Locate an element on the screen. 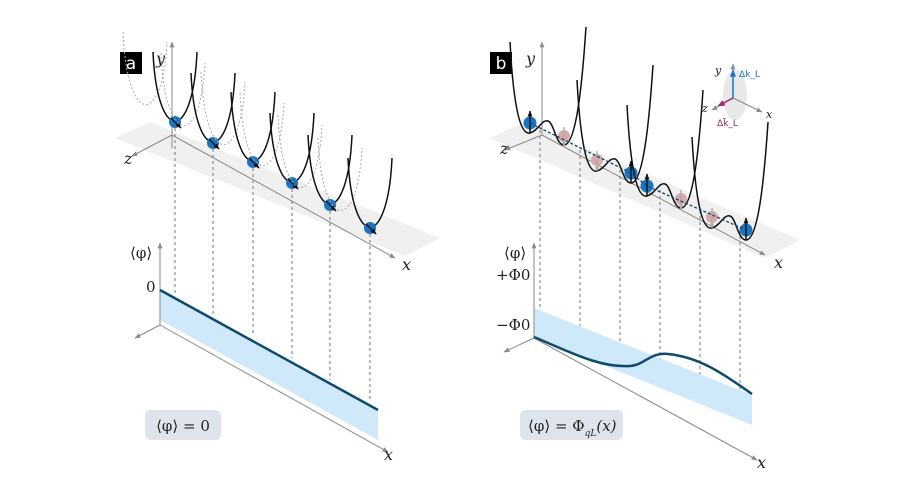  inset-x-axis is located at coordinates (747, 105).